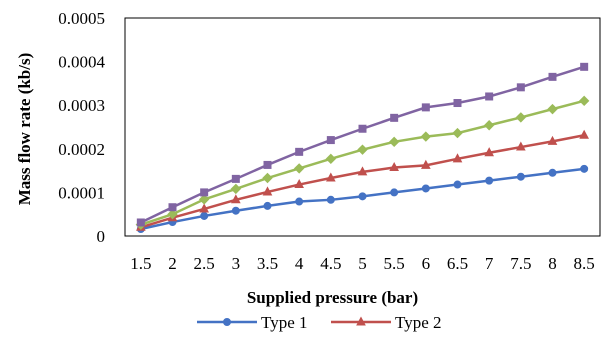  Describe the element at coordinates (267, 263) in the screenshot. I see `x-tick-label: 3.5` at that location.